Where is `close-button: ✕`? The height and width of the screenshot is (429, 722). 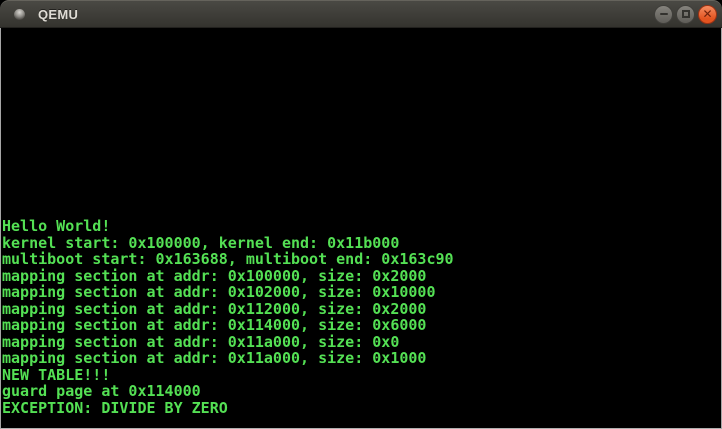 close-button: ✕ is located at coordinates (707, 14).